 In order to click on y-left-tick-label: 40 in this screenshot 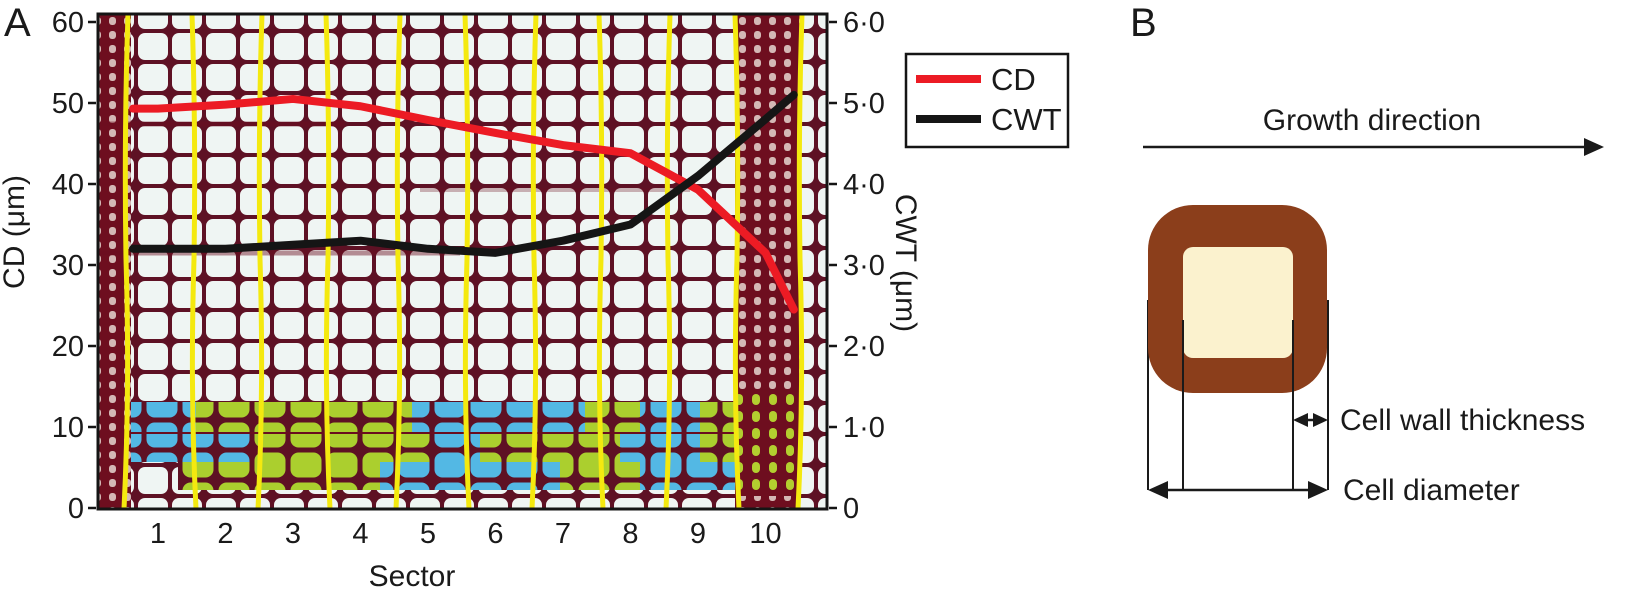, I will do `click(68, 185)`.